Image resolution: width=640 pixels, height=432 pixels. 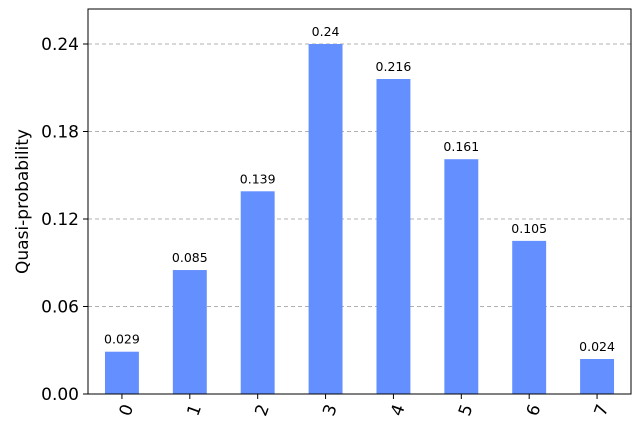 What do you see at coordinates (195, 410) in the screenshot?
I see `x-tick-label: 1` at bounding box center [195, 410].